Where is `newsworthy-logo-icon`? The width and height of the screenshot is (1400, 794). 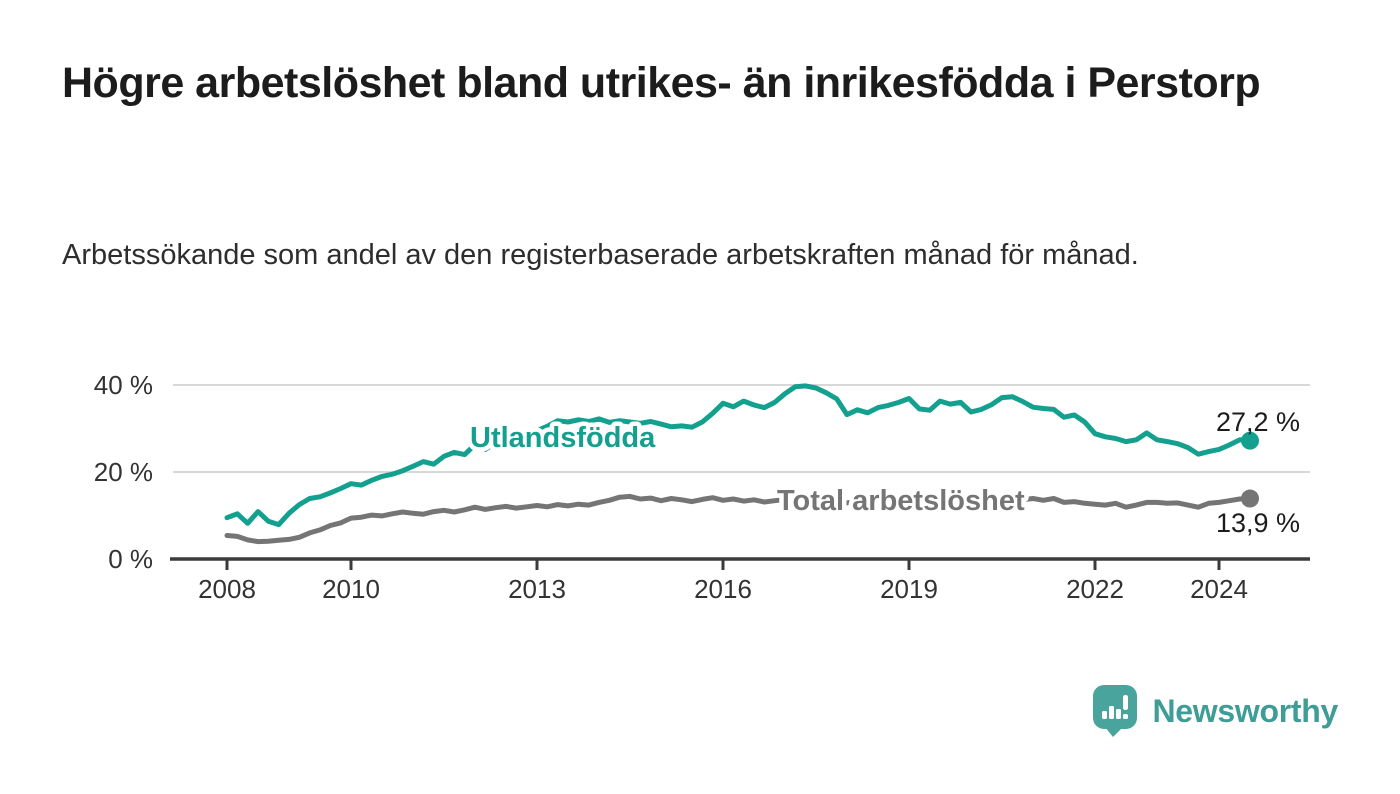 newsworthy-logo-icon is located at coordinates (1114, 711).